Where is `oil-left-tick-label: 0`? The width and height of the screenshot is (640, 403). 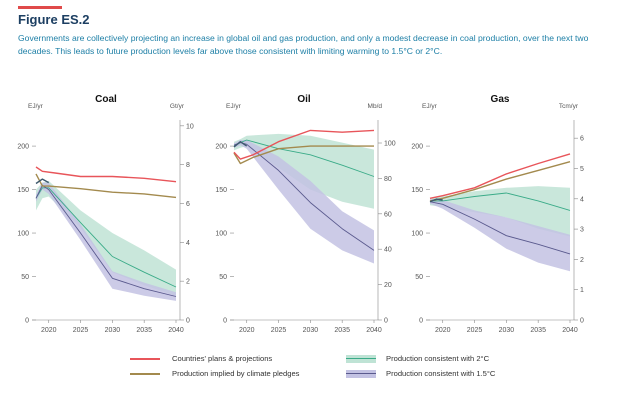
oil-left-tick-label: 0 is located at coordinates (225, 321).